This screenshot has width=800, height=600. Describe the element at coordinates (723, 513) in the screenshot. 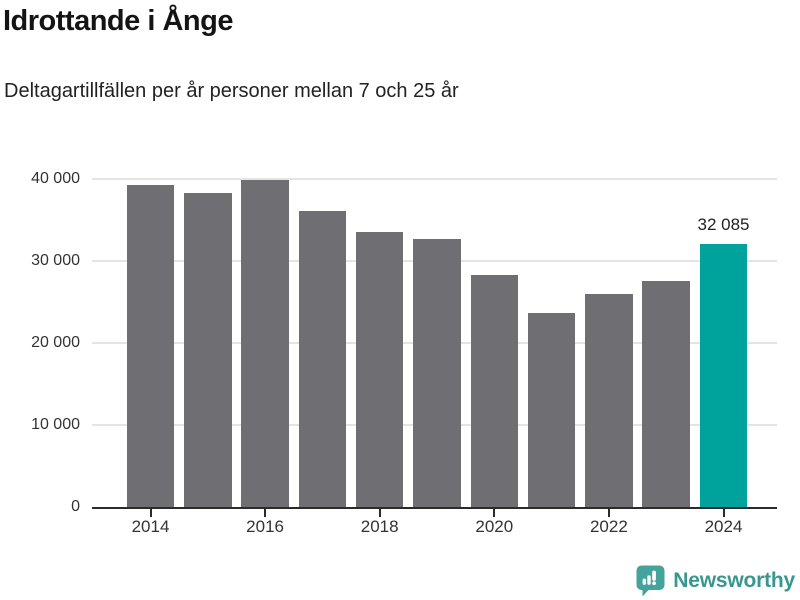

I see `x-tick-mark-2024` at that location.